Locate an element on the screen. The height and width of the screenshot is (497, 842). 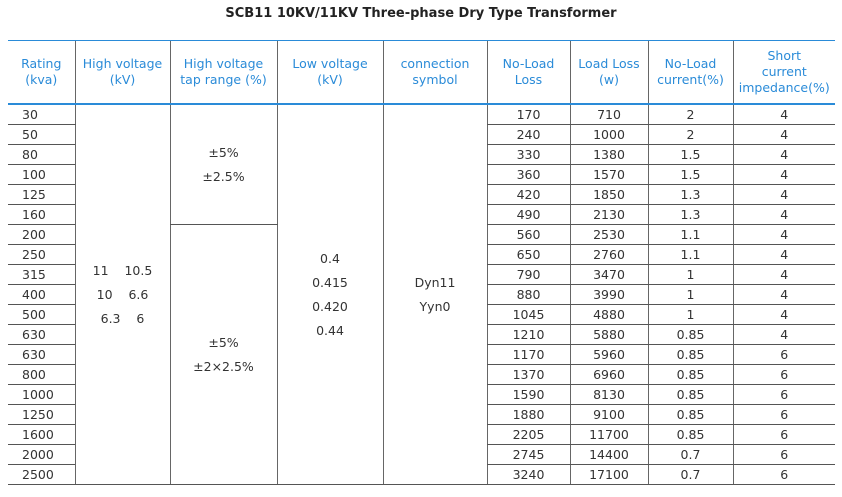
value-cell: 17100 is located at coordinates (608, 474).